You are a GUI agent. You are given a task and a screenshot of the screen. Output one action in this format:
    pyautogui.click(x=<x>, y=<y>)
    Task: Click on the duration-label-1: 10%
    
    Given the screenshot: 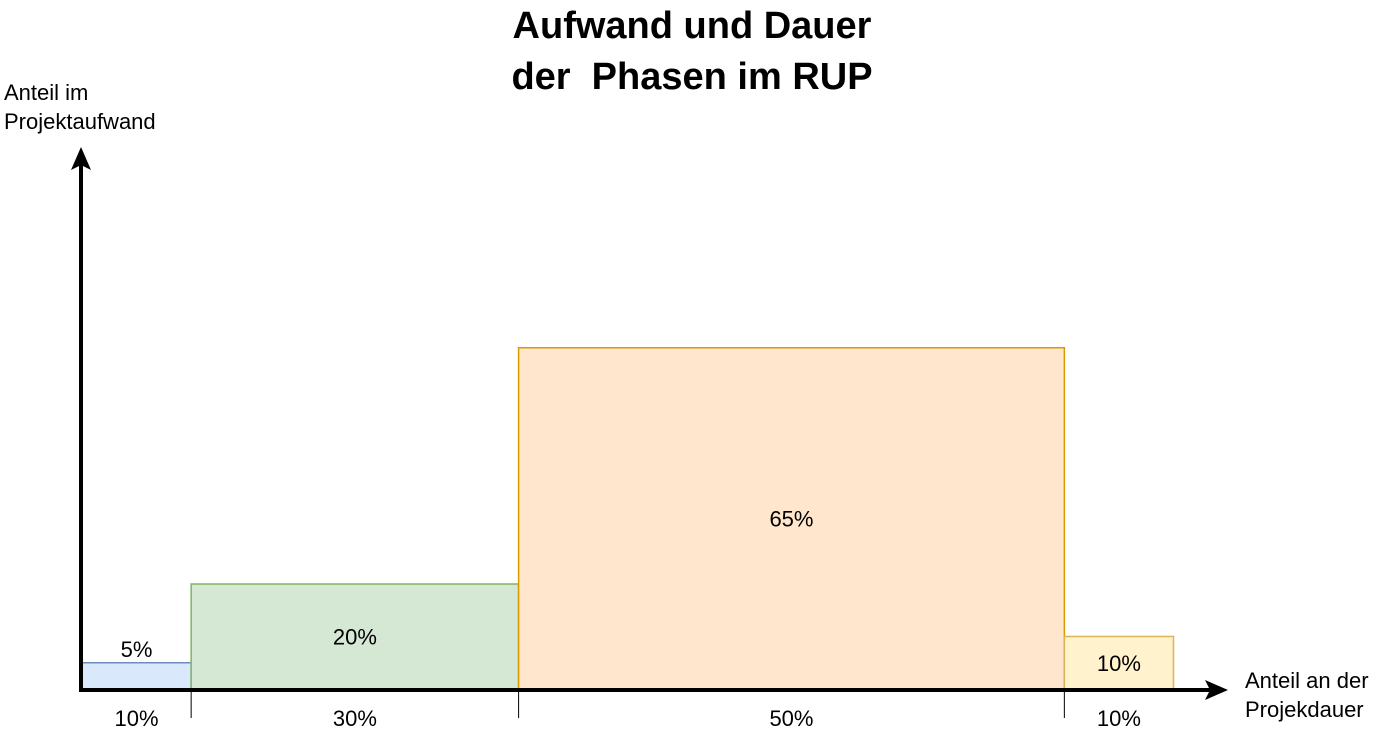 What is the action you would take?
    pyautogui.click(x=137, y=718)
    